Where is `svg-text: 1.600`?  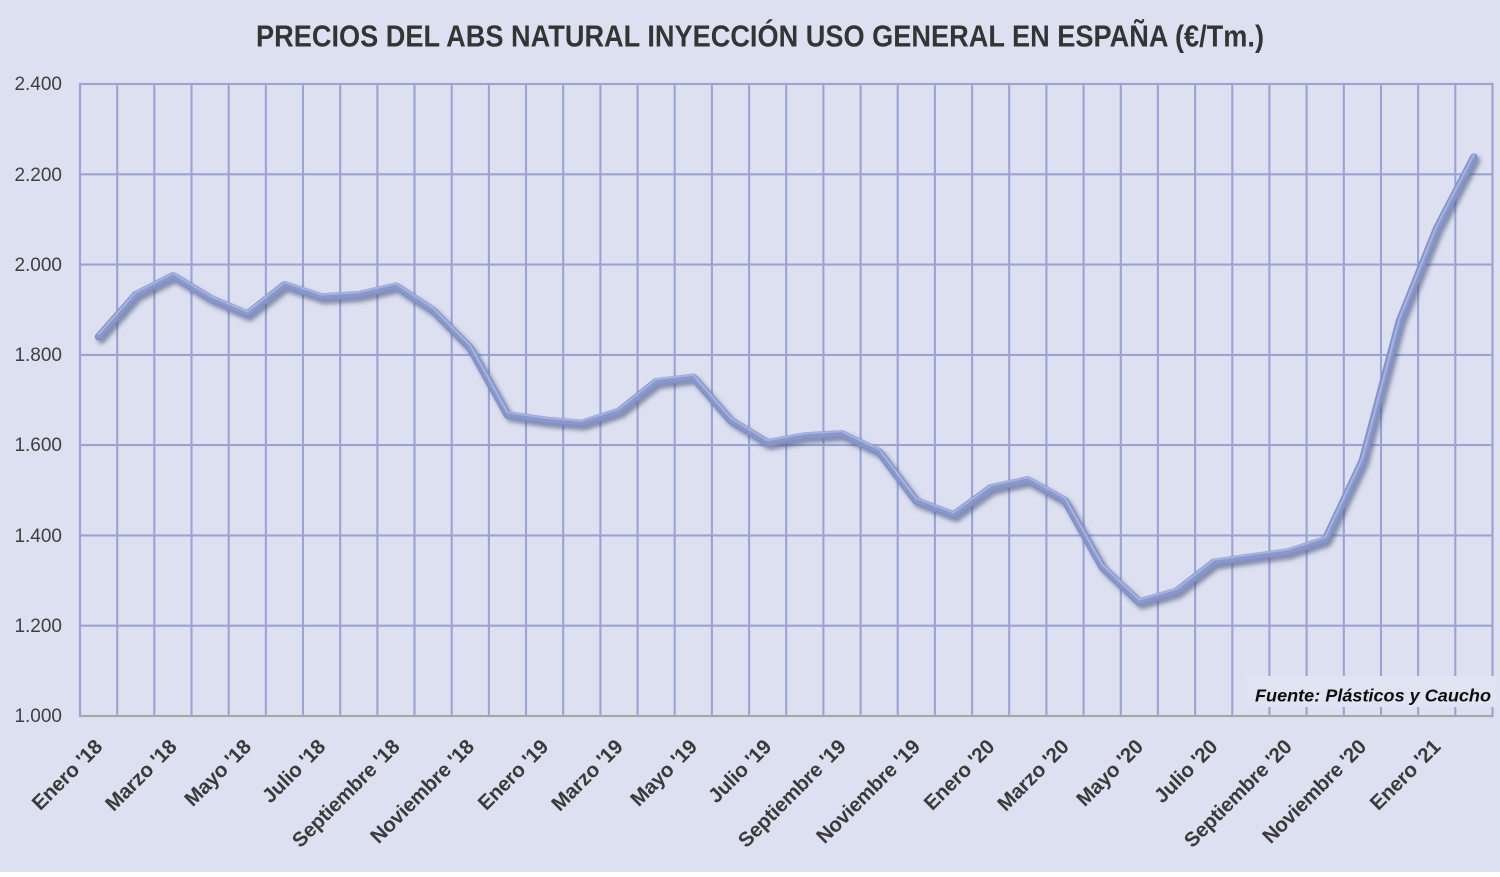
svg-text: 1.600 is located at coordinates (38, 445).